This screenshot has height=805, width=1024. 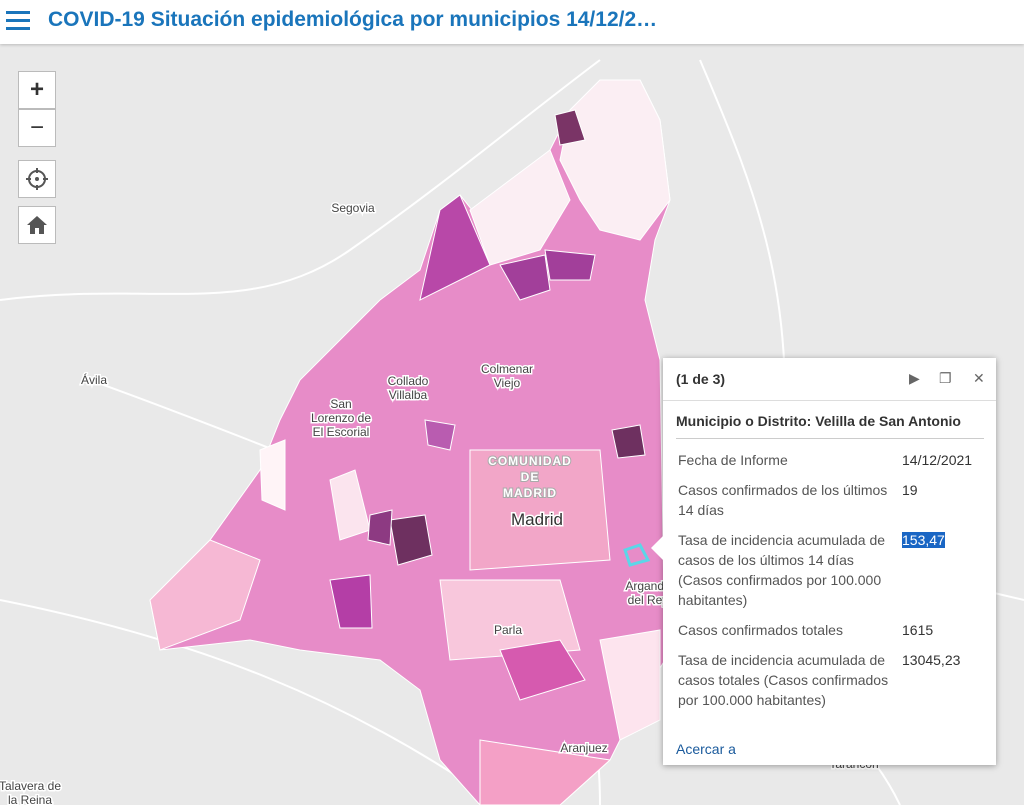 What do you see at coordinates (530, 461) in the screenshot?
I see `place-label: COMUNIDAD` at bounding box center [530, 461].